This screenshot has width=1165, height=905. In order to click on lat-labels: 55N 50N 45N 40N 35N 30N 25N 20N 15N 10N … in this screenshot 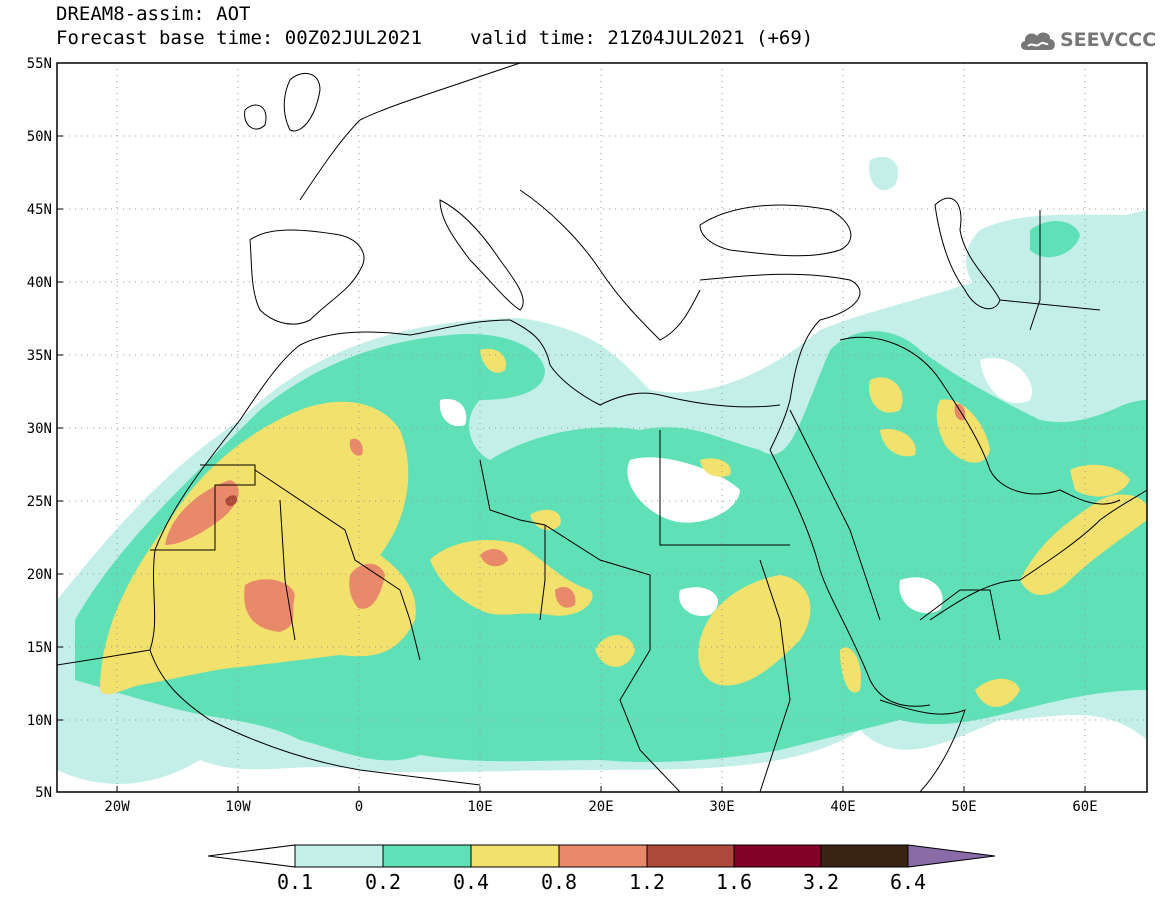, I will do `click(39, 428)`.